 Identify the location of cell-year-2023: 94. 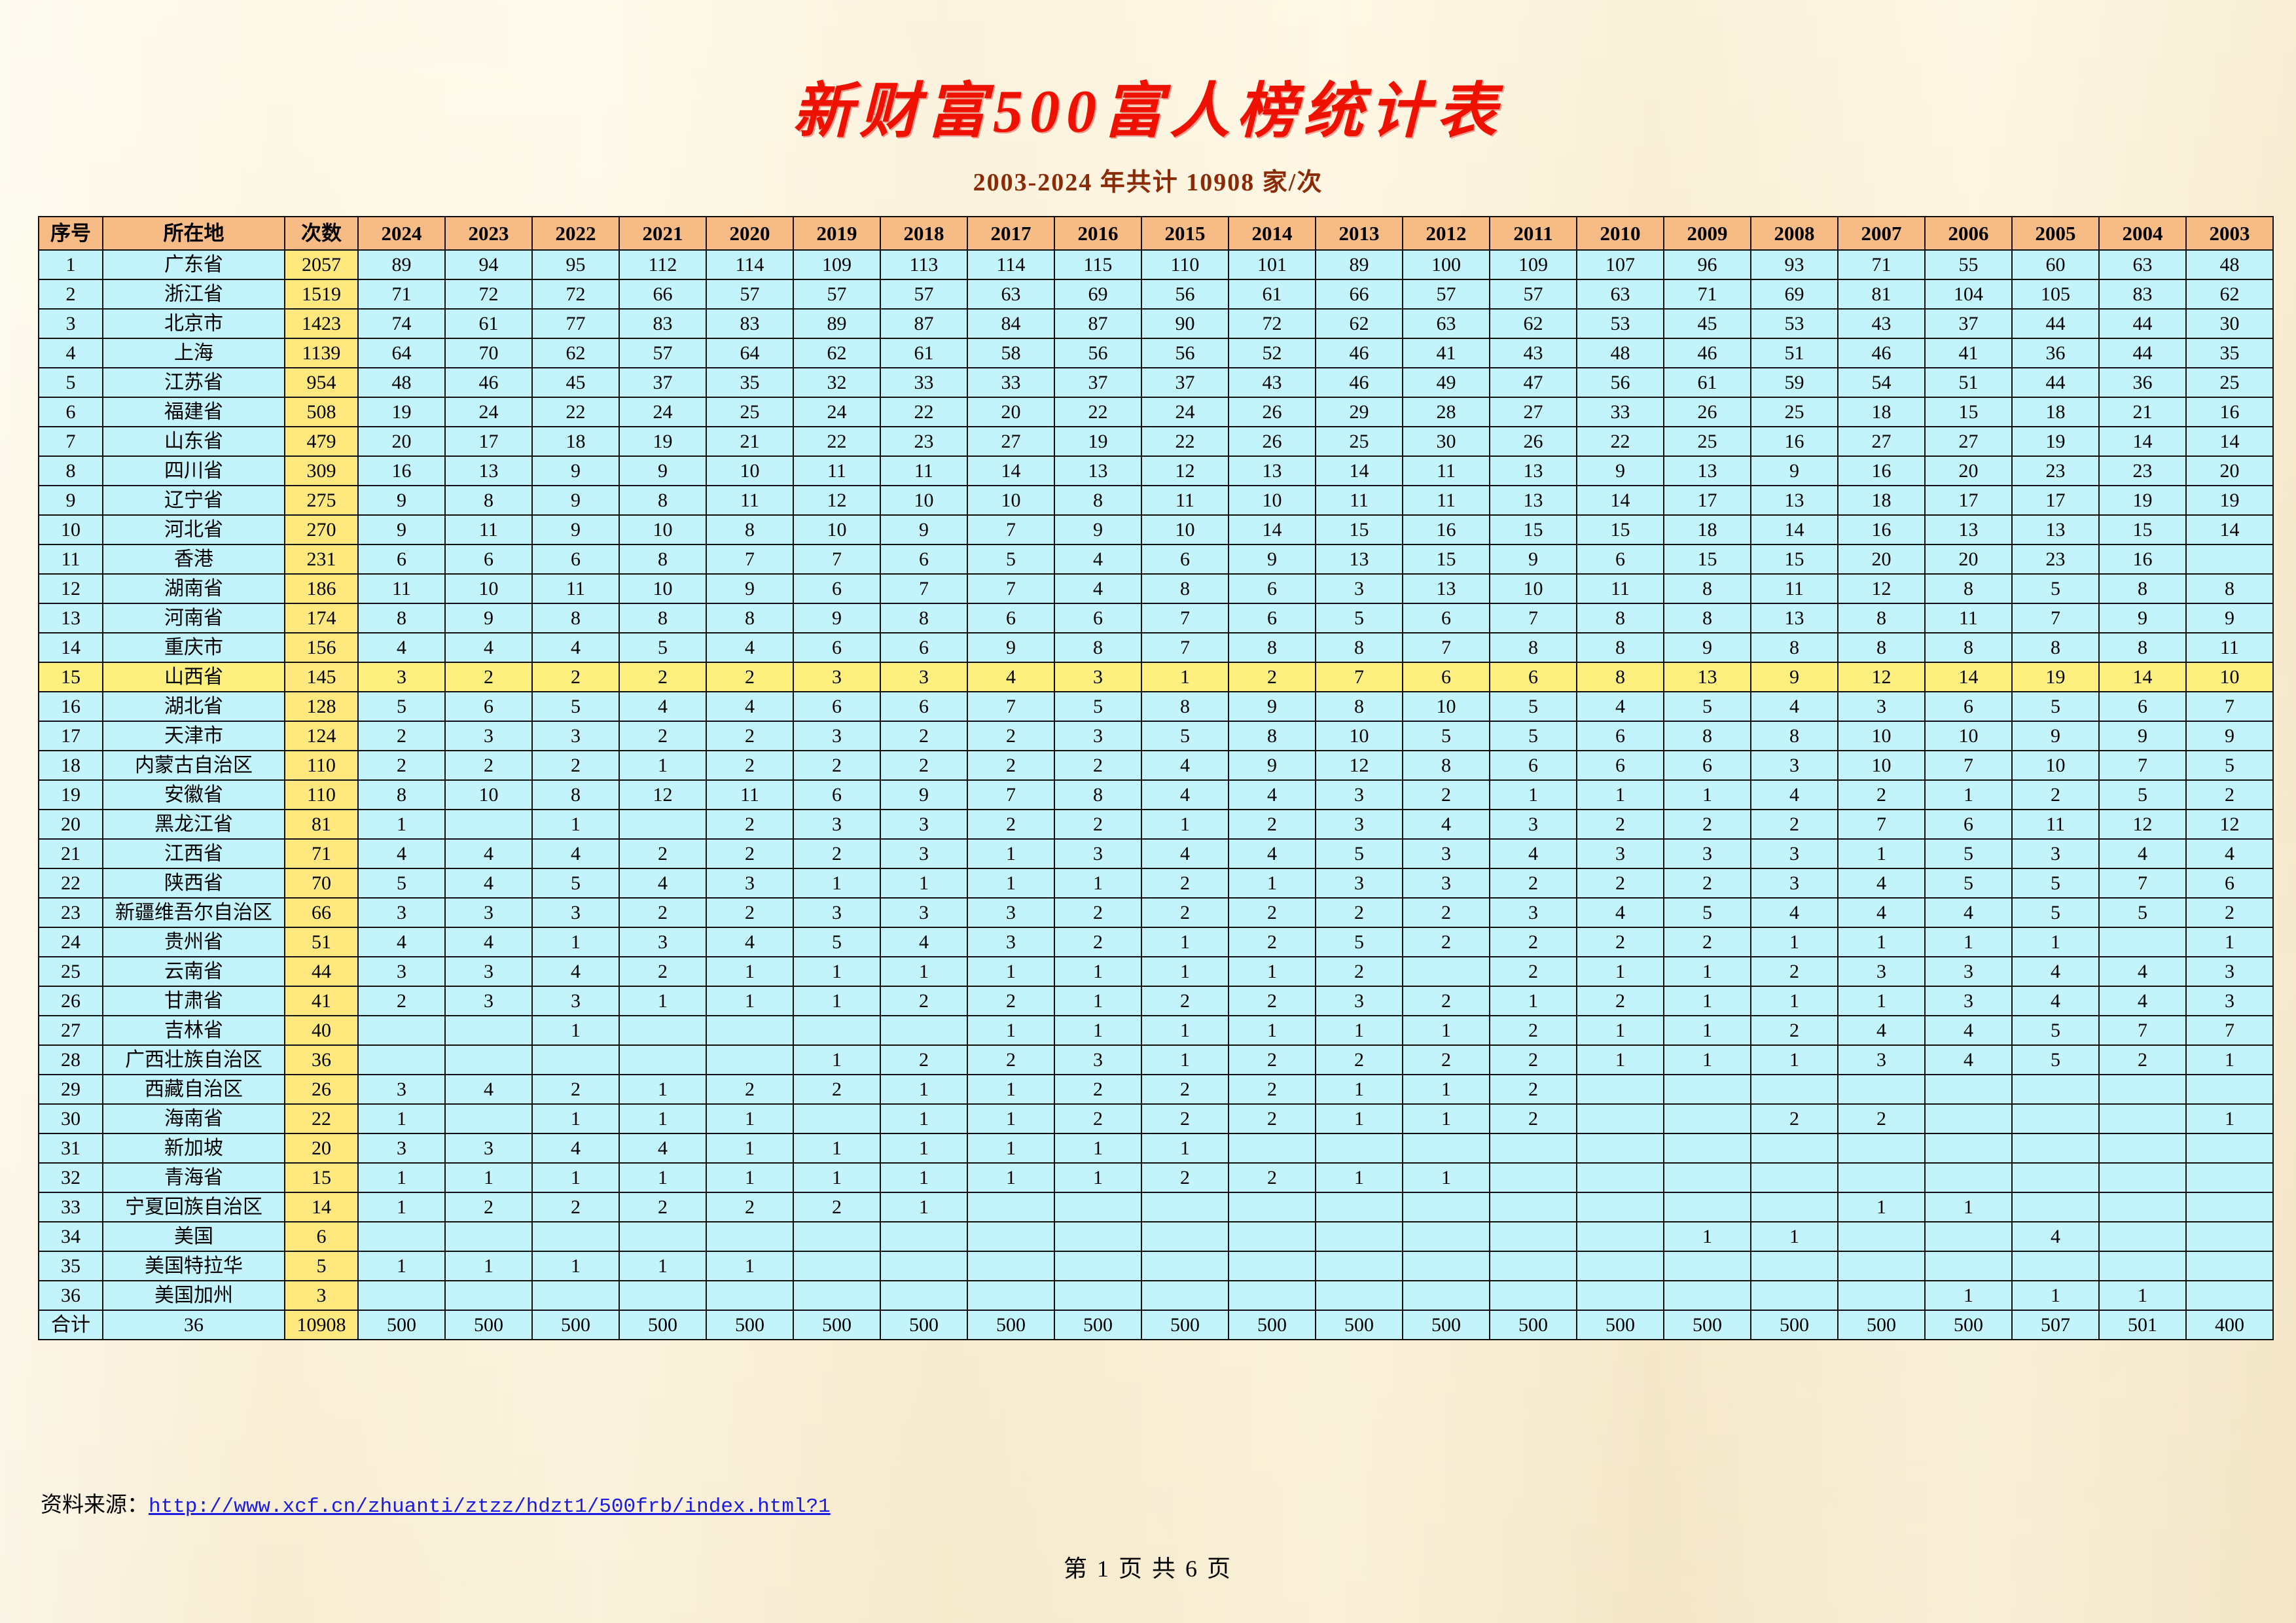
(488, 264).